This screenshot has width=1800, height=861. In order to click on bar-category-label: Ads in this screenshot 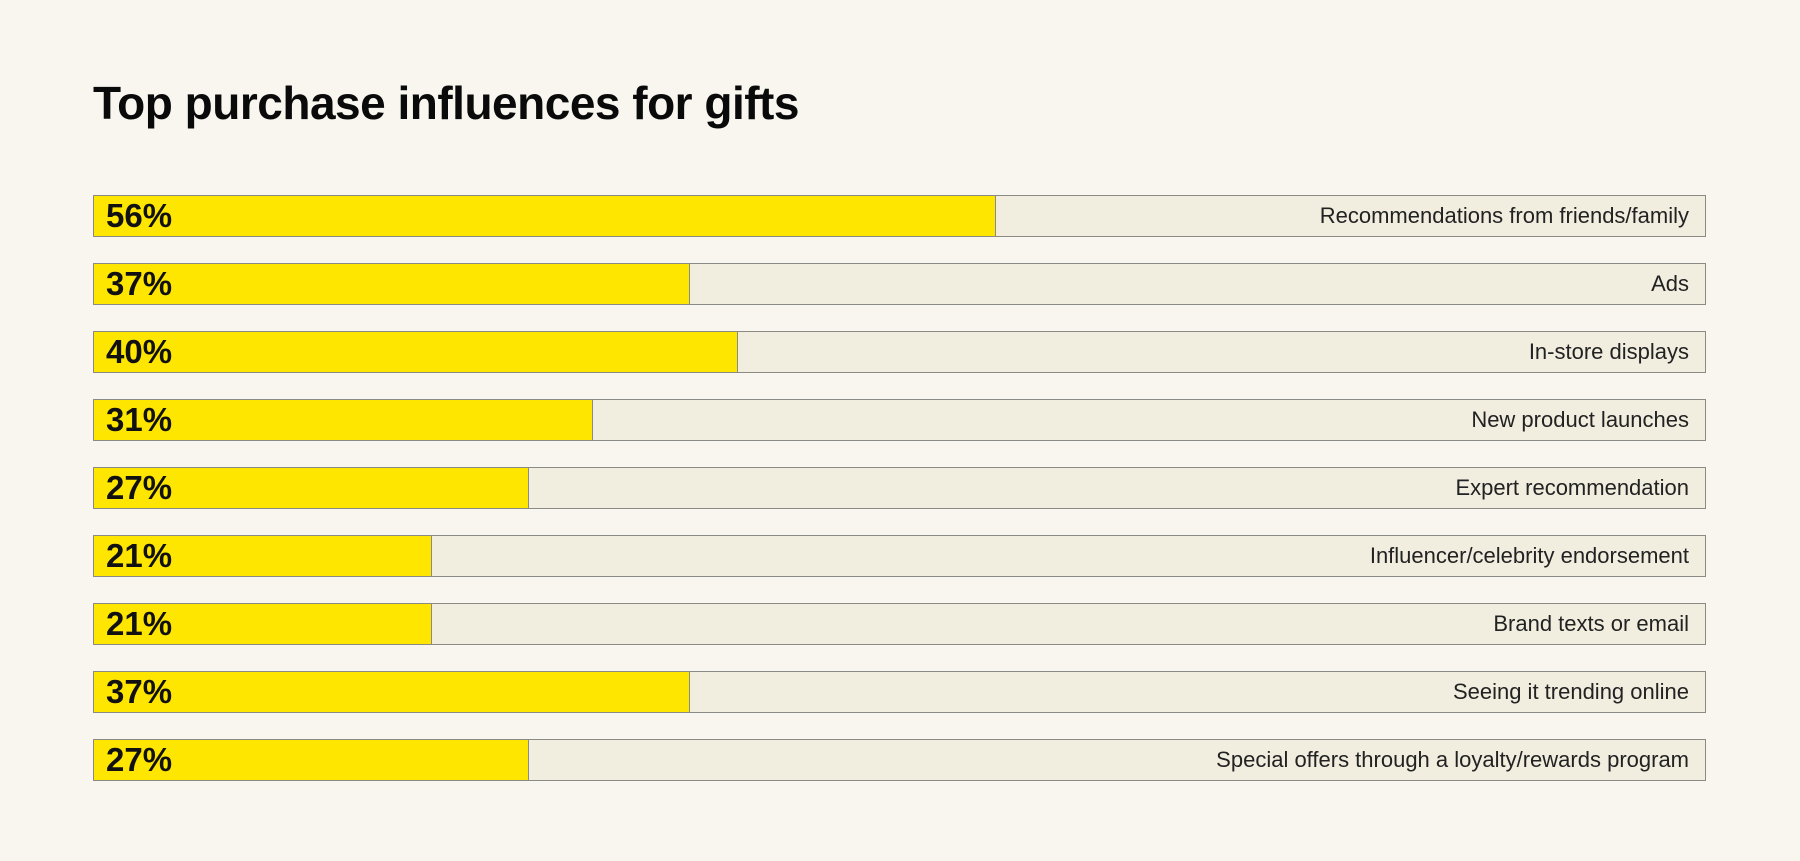, I will do `click(1670, 283)`.